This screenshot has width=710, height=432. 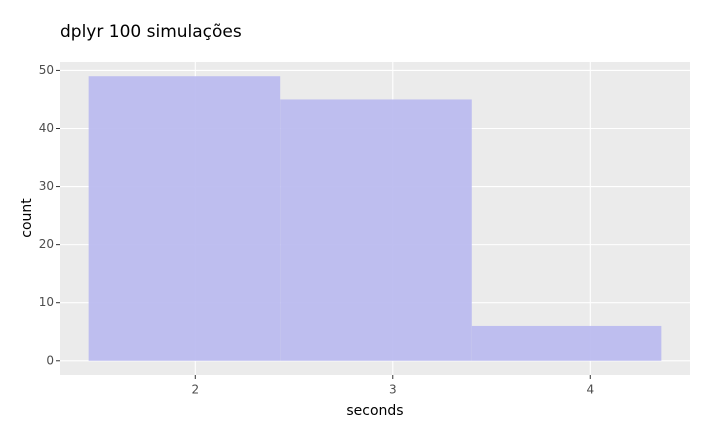 I want to click on x-tick-label: 2, so click(x=195, y=390).